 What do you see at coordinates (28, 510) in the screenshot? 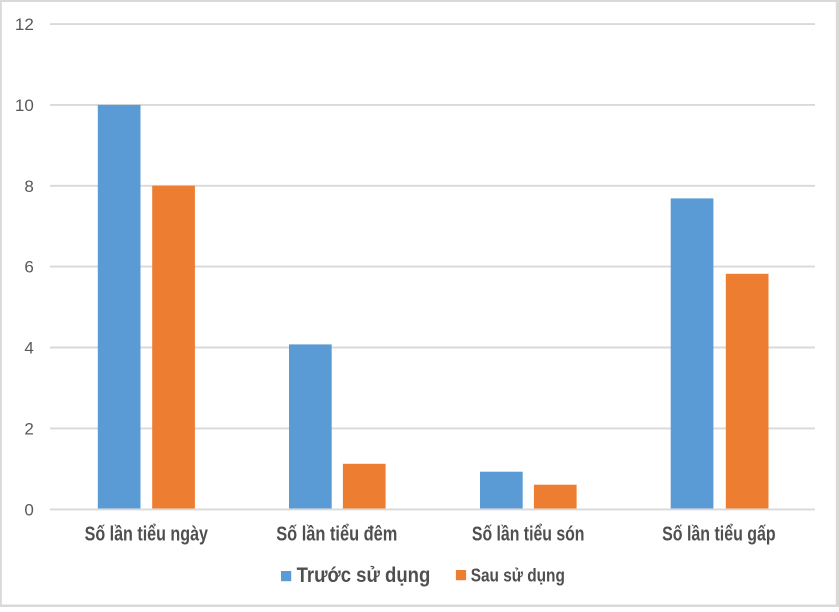
I see `svg-text: 0` at bounding box center [28, 510].